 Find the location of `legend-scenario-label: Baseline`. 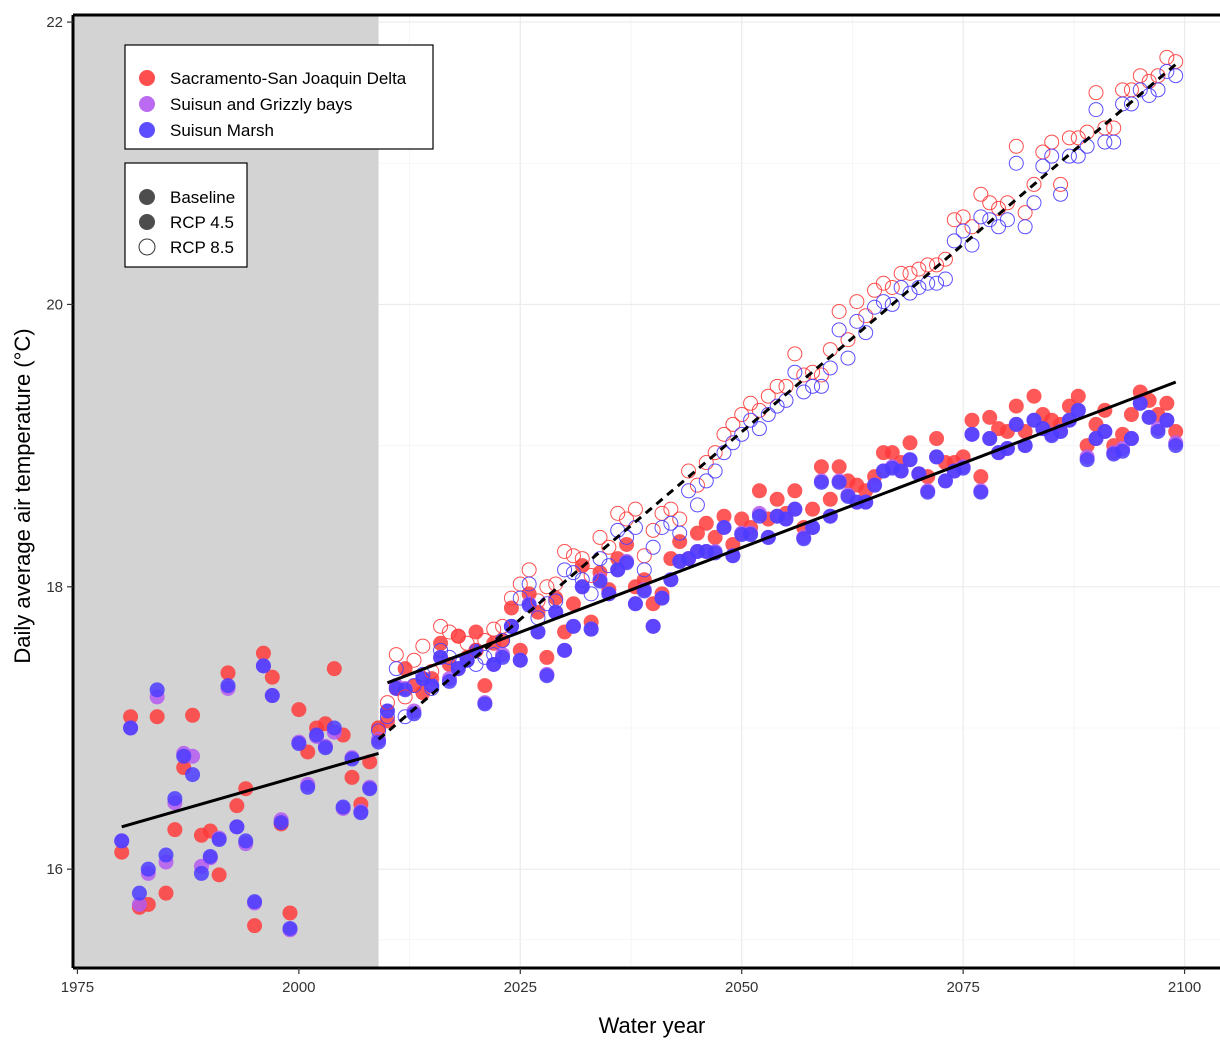

legend-scenario-label: Baseline is located at coordinates (202, 197).